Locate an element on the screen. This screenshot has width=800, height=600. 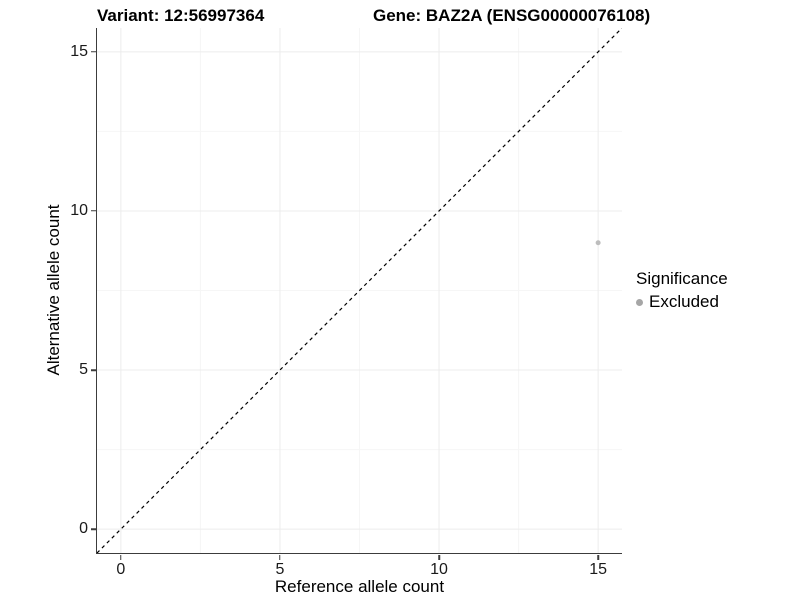
legend-item-label: Excluded is located at coordinates (684, 301).